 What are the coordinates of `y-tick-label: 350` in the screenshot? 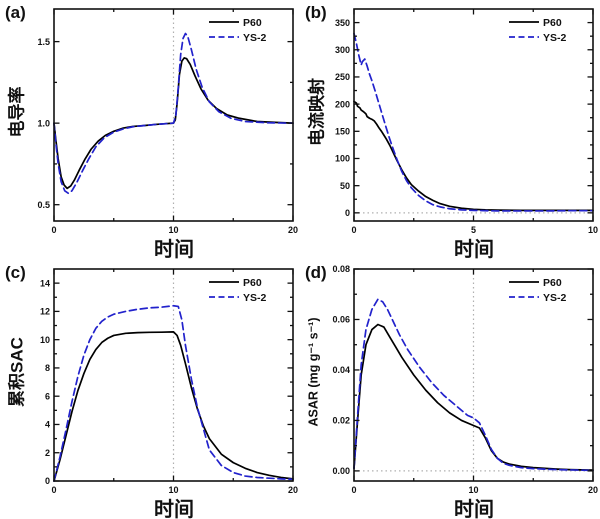 It's located at (342, 23).